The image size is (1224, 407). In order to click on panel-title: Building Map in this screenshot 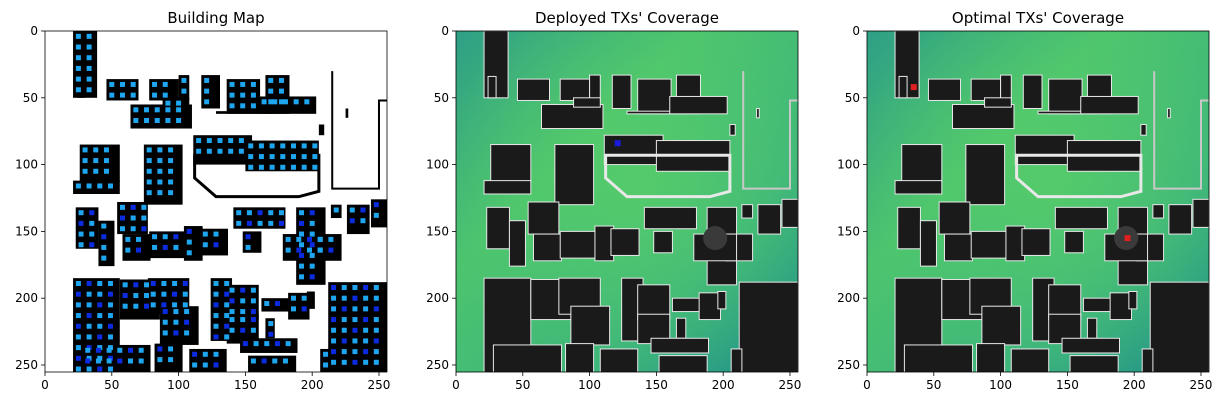, I will do `click(215, 18)`.